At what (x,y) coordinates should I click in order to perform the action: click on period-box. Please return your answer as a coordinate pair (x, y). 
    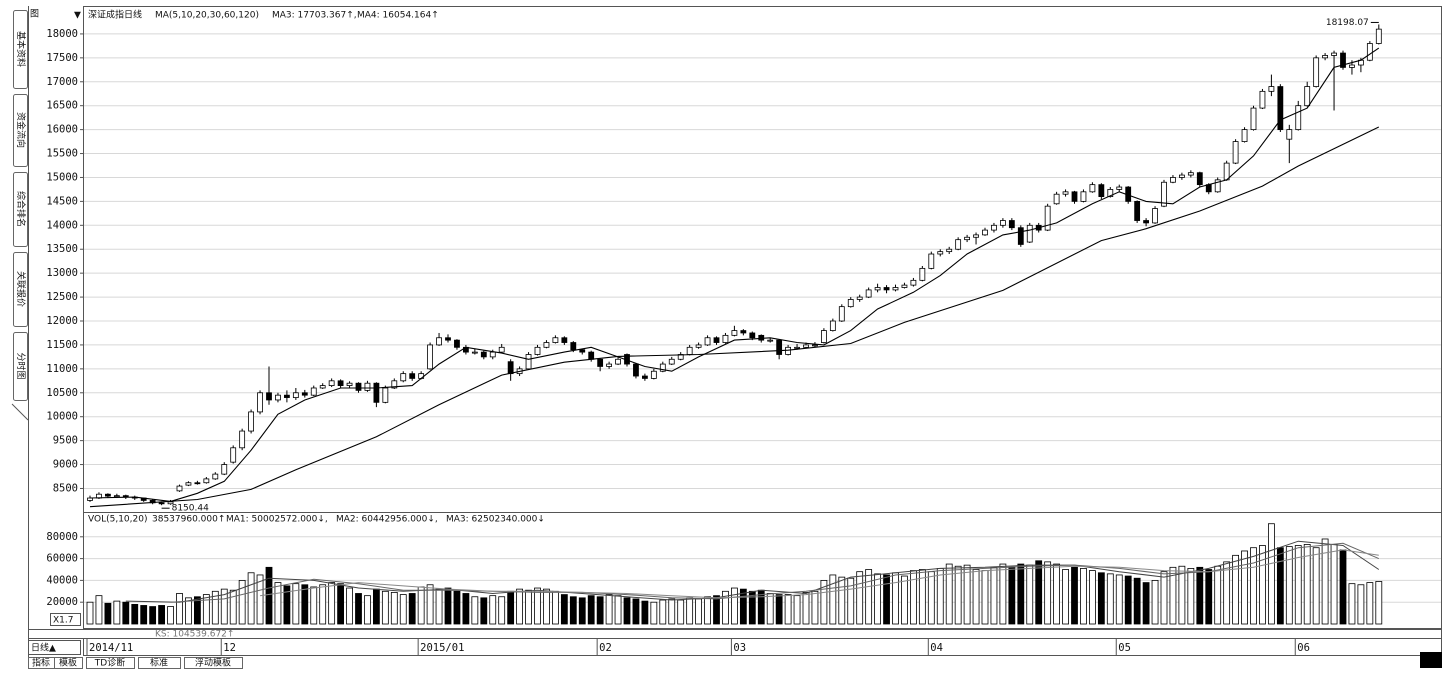
    Looking at the image, I should click on (54, 647).